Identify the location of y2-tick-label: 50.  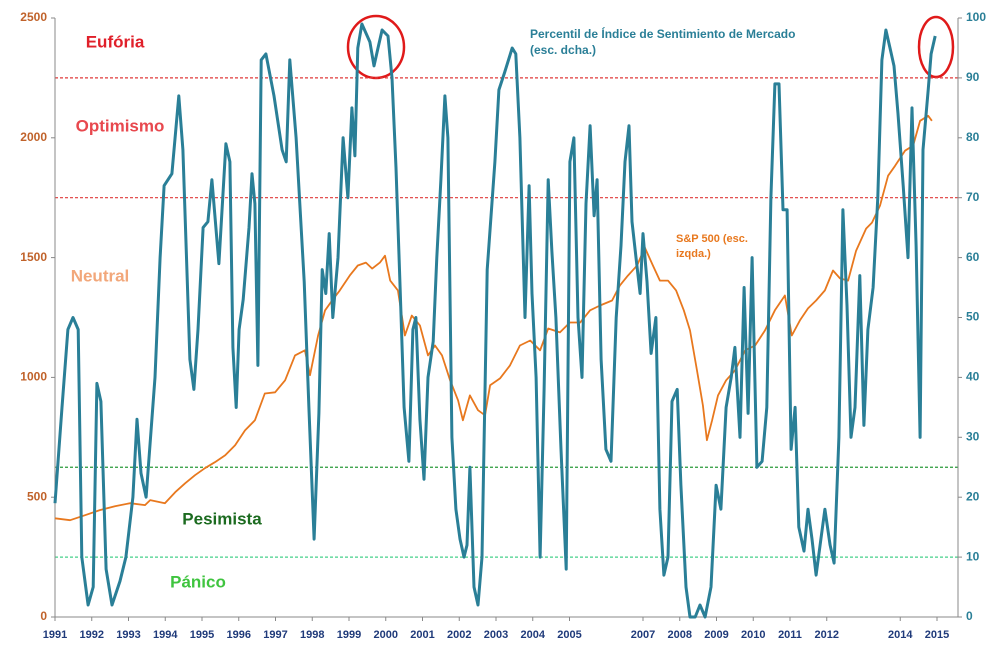
(973, 317).